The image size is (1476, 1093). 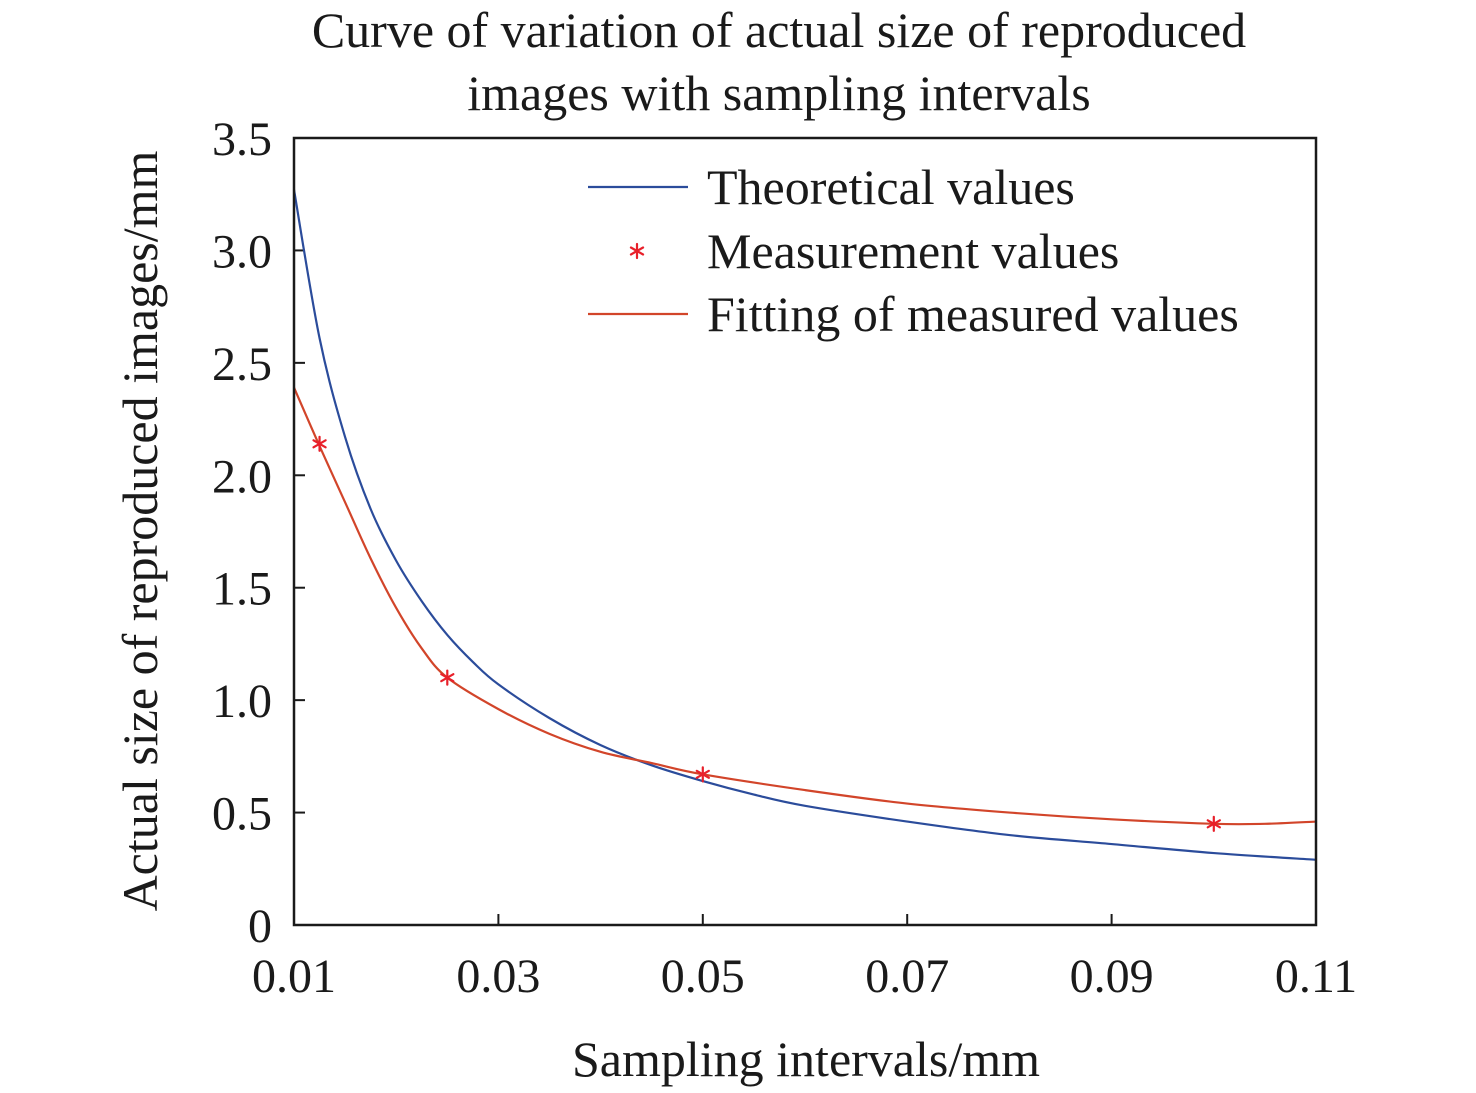 I want to click on legend-label: Measurement values, so click(x=913, y=251).